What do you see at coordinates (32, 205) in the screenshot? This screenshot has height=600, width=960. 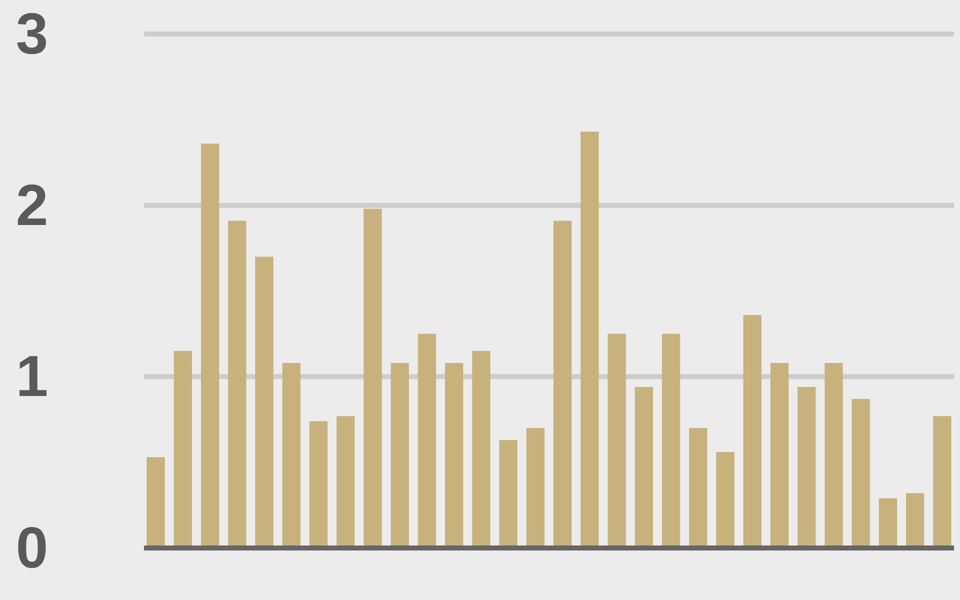 I see `y-tick-label: 2` at bounding box center [32, 205].